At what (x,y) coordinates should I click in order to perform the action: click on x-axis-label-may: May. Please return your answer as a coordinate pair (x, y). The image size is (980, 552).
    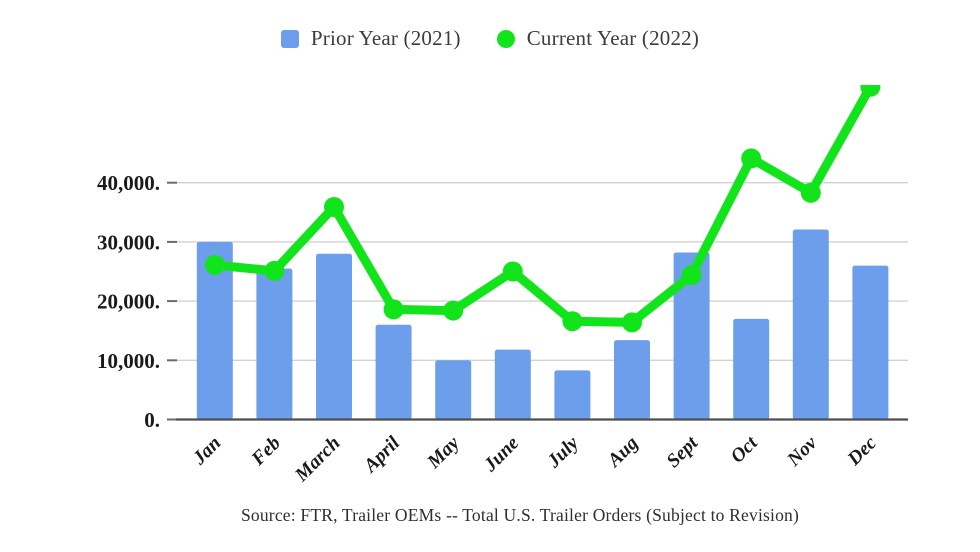
    Looking at the image, I should click on (443, 452).